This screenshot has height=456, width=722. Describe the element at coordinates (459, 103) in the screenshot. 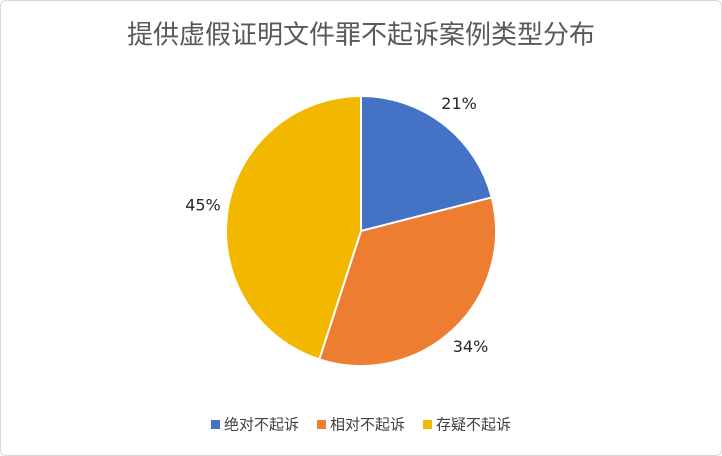

I see `data-label: 21%` at that location.